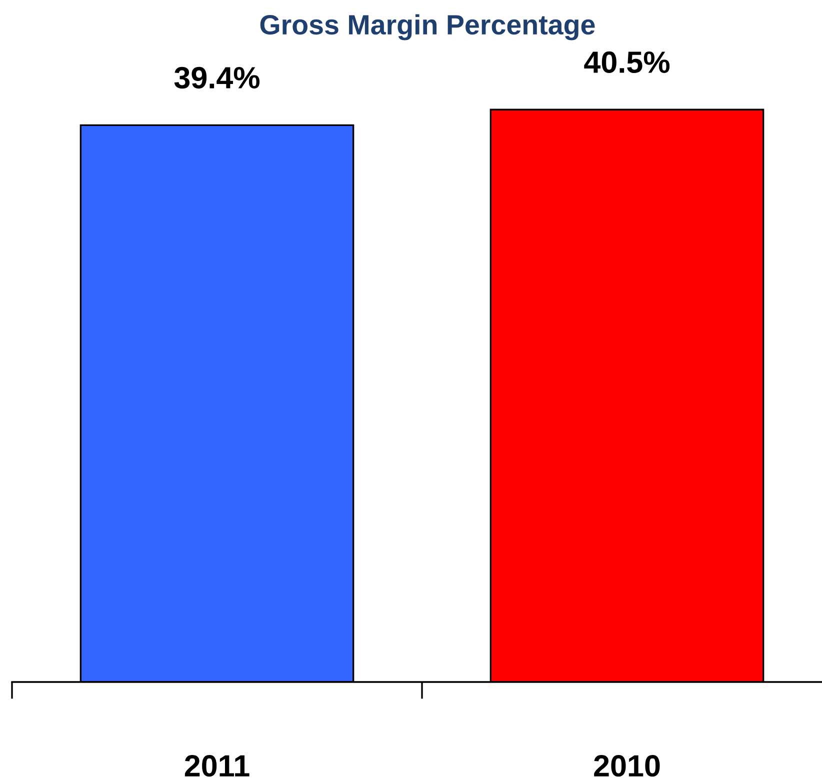  I want to click on data-label: 39.4%, so click(217, 77).